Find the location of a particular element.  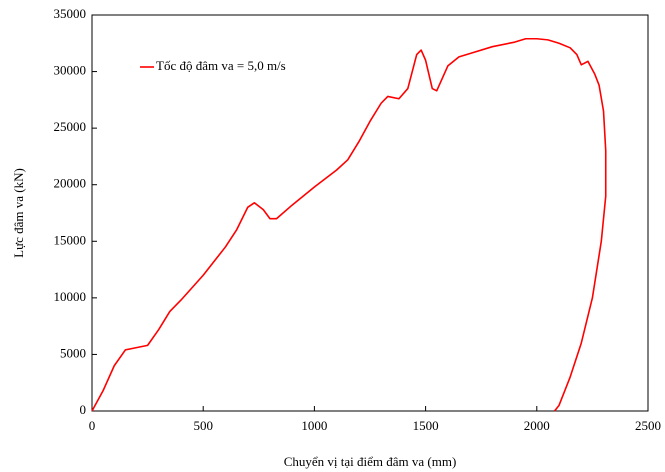

y-tick-label: 5000 is located at coordinates (73, 352).